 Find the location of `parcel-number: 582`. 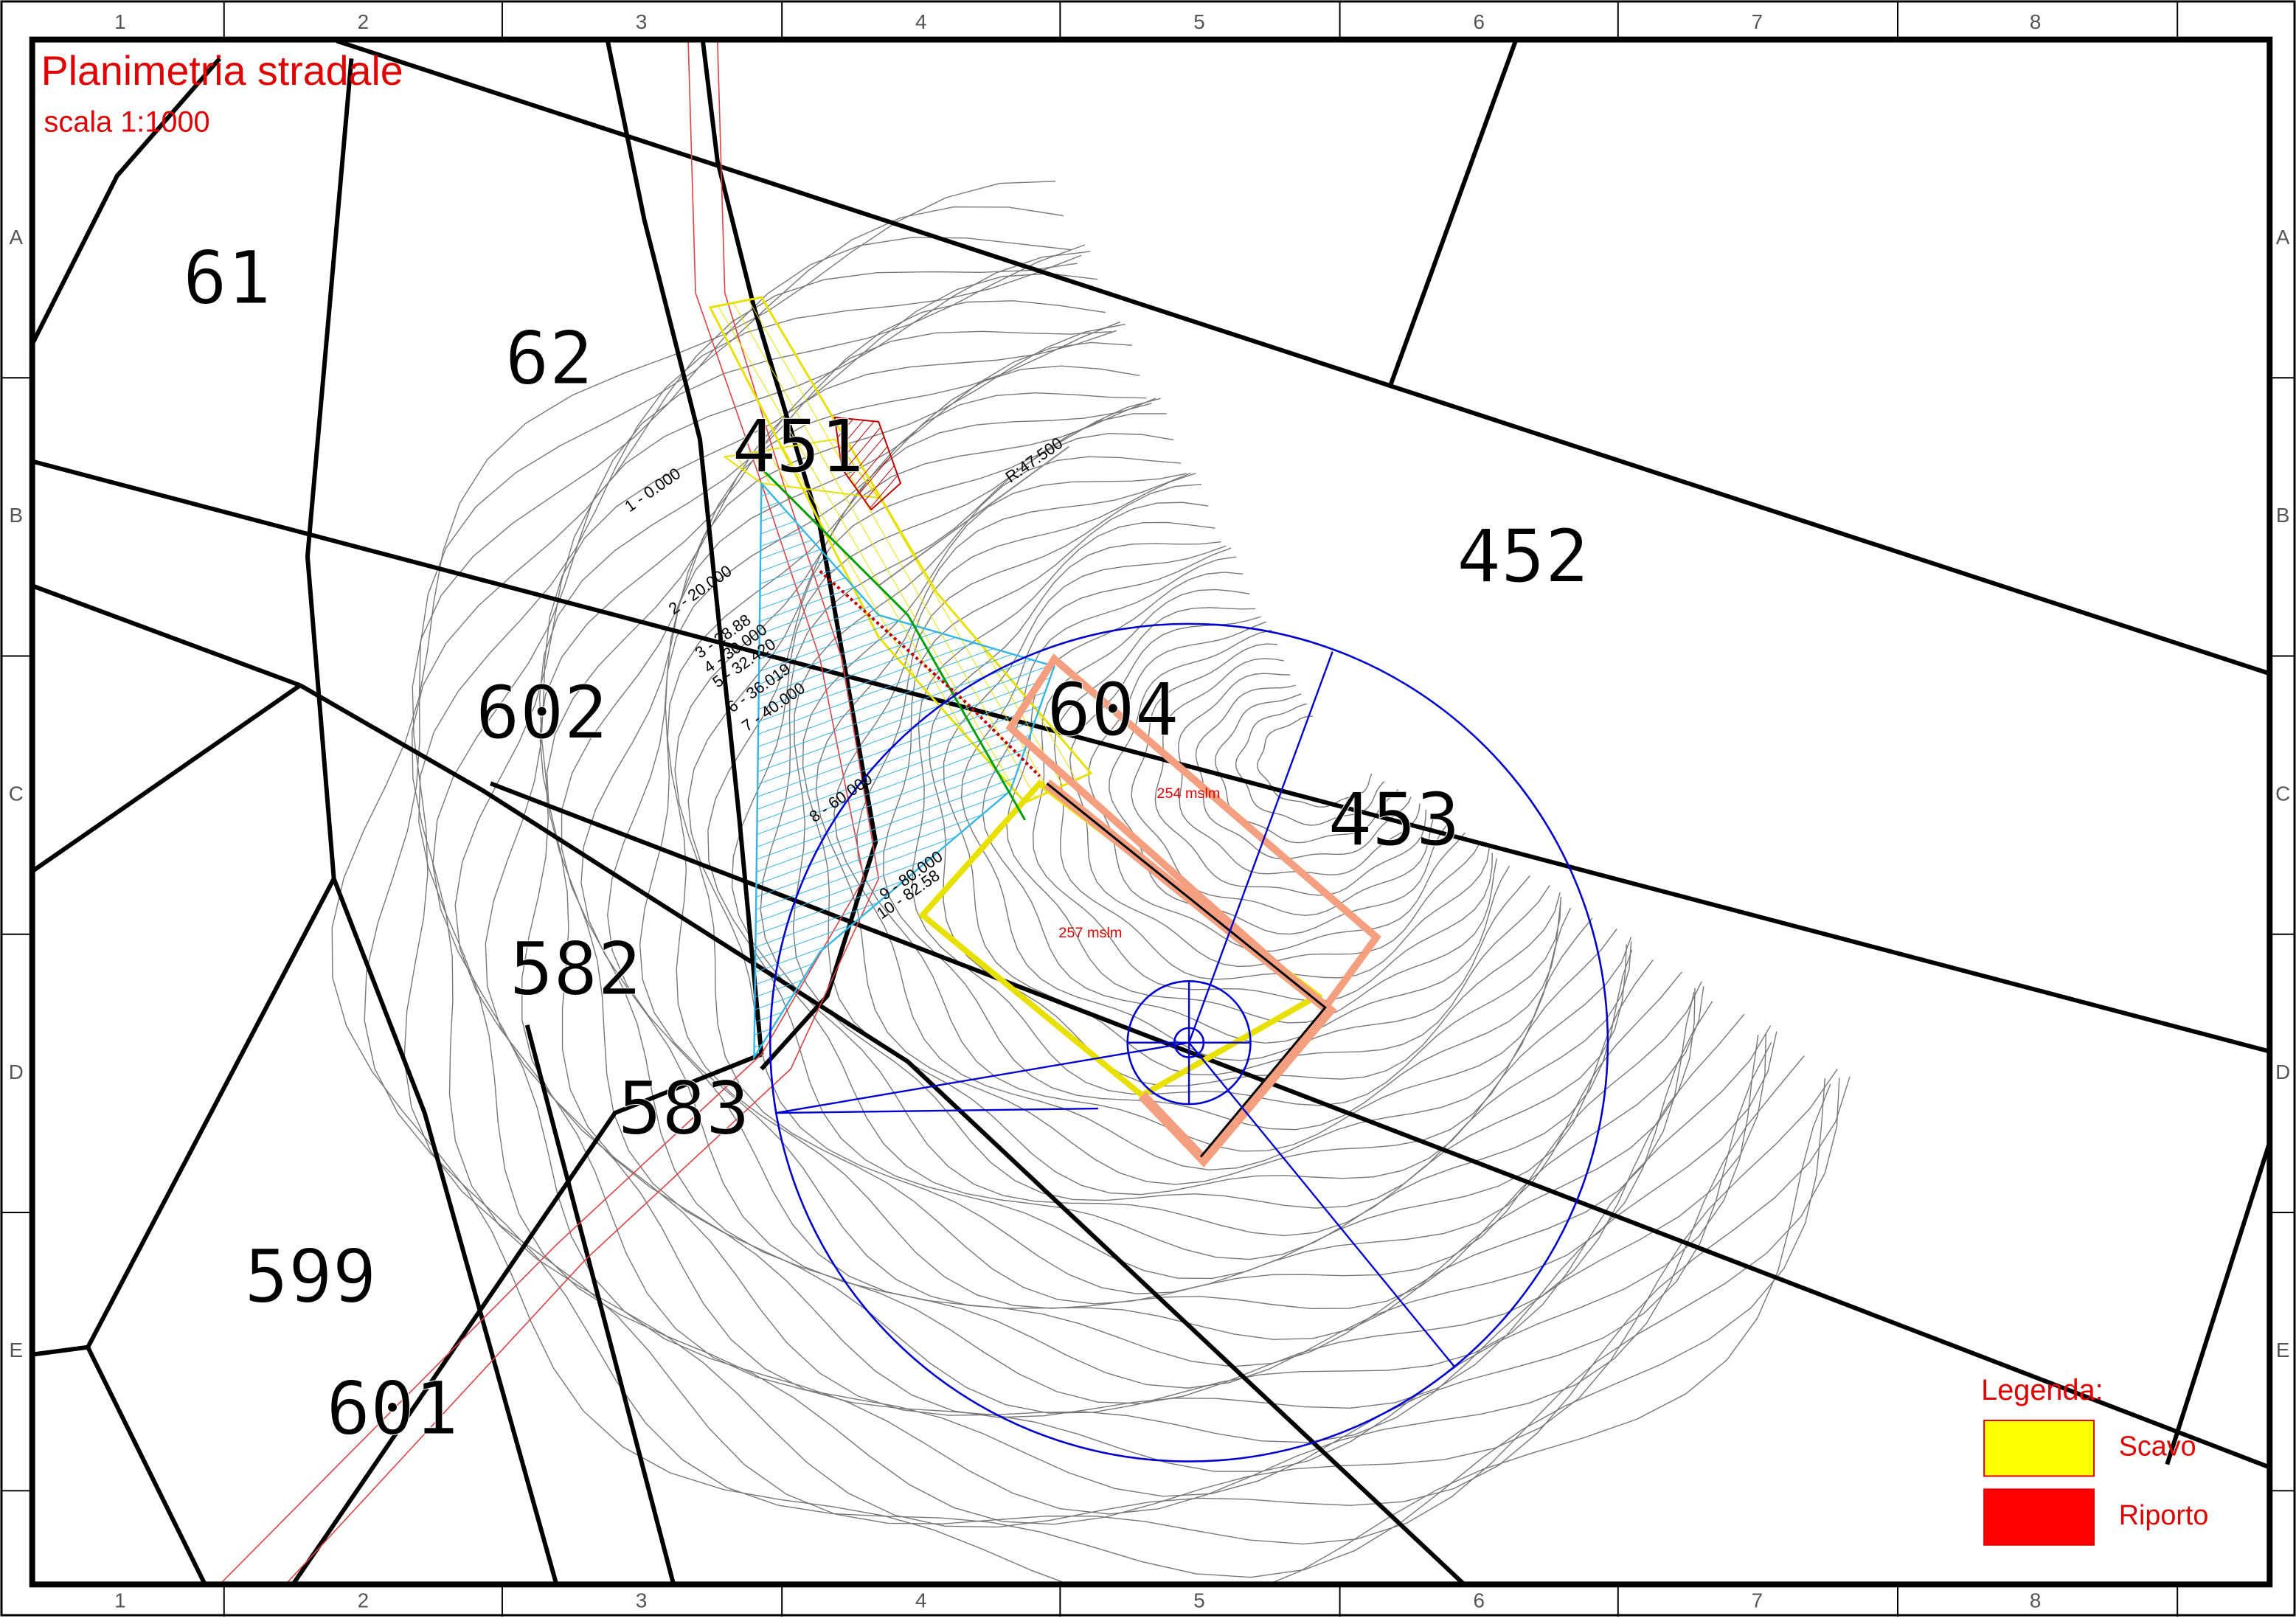

parcel-number: 582 is located at coordinates (576, 969).